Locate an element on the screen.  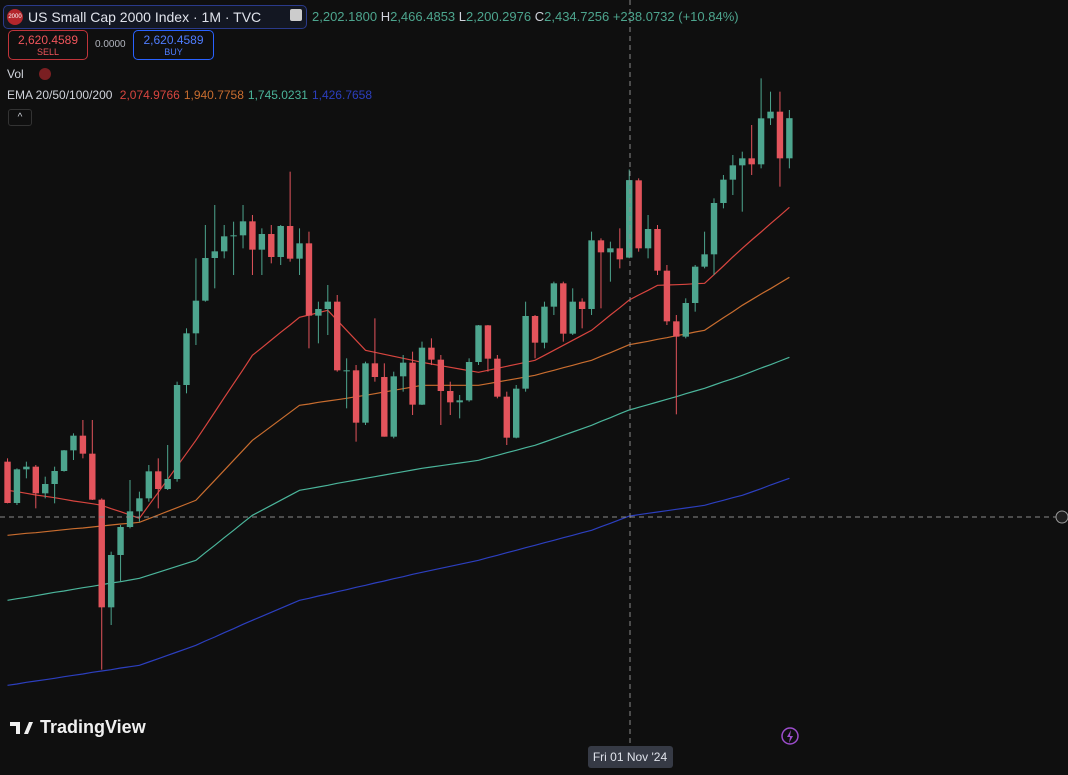
ema-legend-value: 1,940.7758 is located at coordinates (213, 95).